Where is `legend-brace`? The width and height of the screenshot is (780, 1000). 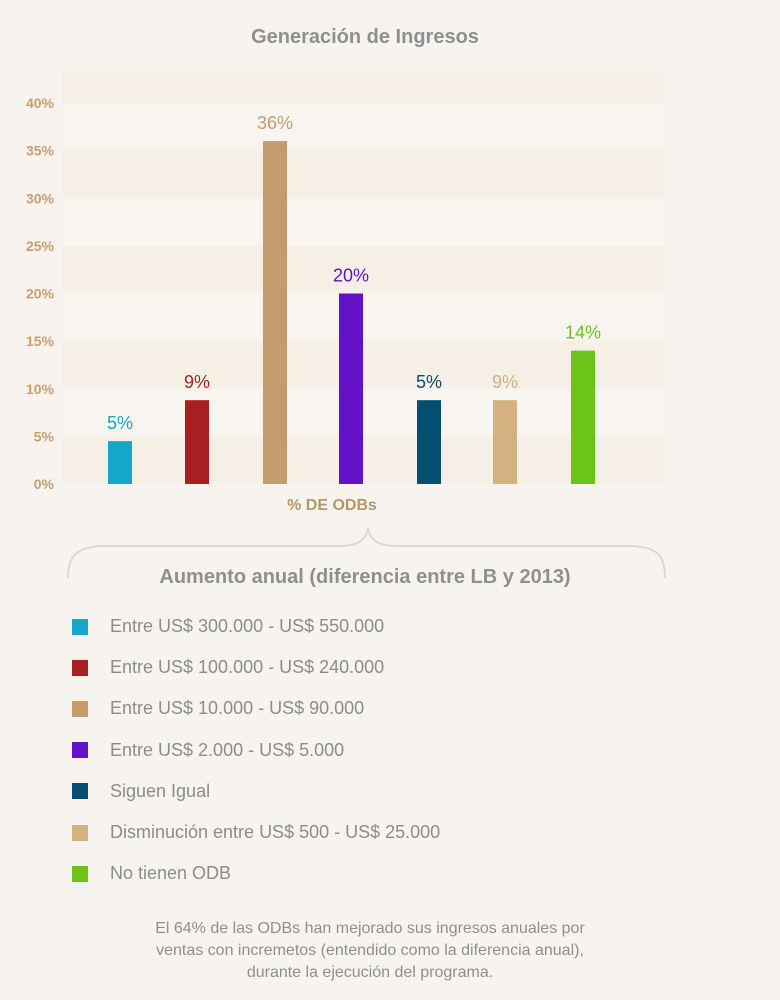
legend-brace is located at coordinates (366, 553).